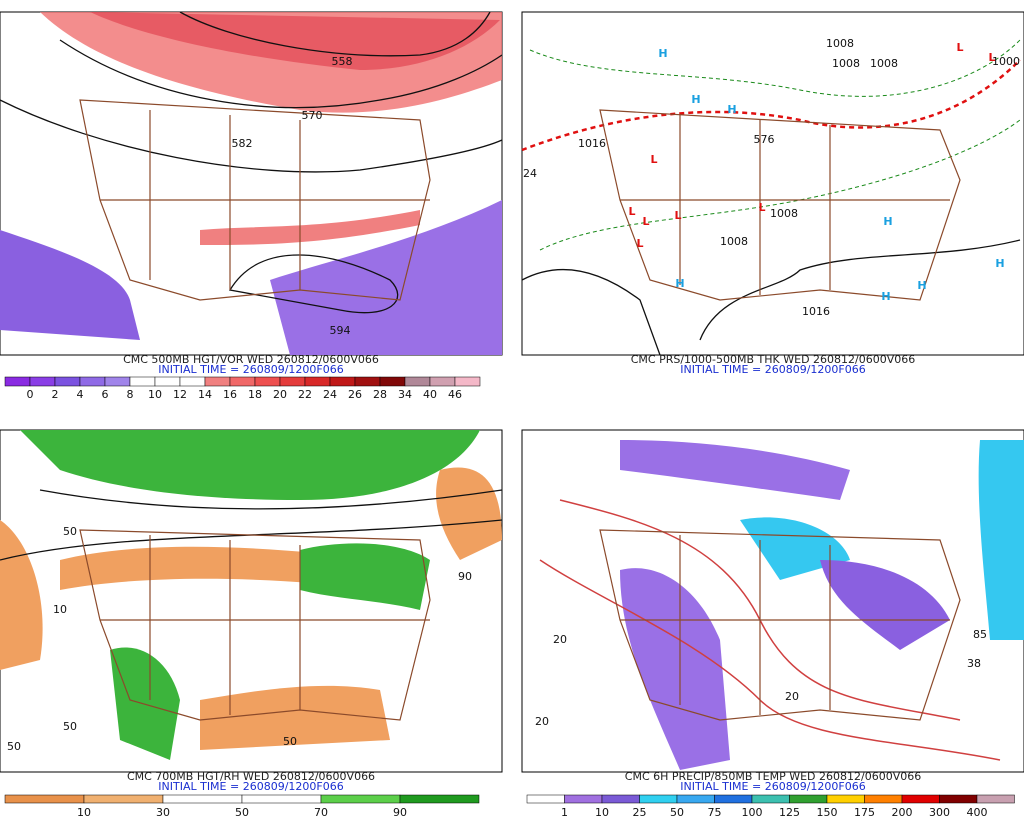 The width and height of the screenshot is (1024, 823). I want to click on colorbar-label: 50, so click(677, 812).